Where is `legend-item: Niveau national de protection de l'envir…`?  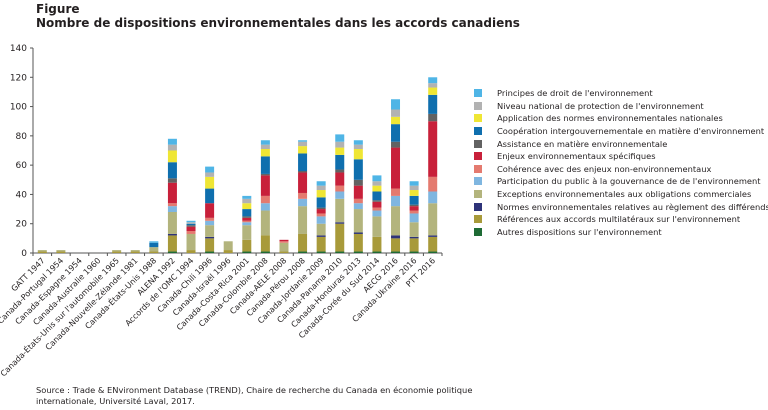
legend-item: Niveau national de protection de l'envir… is located at coordinates (621, 106).